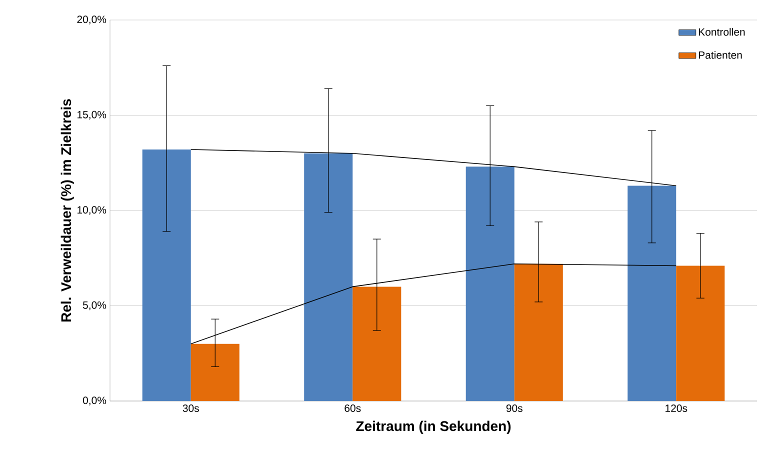 Image resolution: width=774 pixels, height=473 pixels. Describe the element at coordinates (94, 305) in the screenshot. I see `y-tick-label: 5,0%` at that location.